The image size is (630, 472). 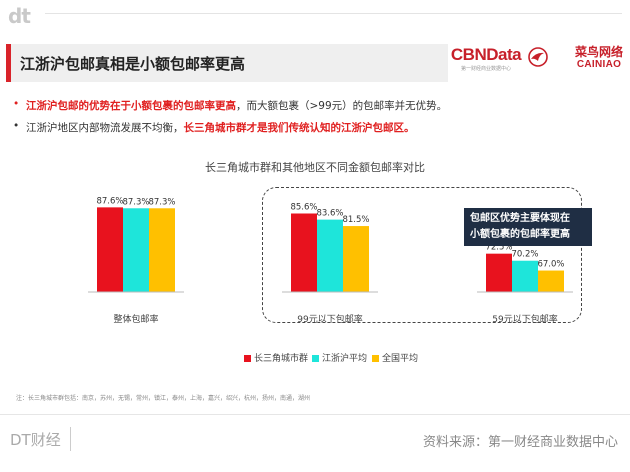 What do you see at coordinates (486, 54) in the screenshot?
I see `cbndata-name: CBNData` at bounding box center [486, 54].